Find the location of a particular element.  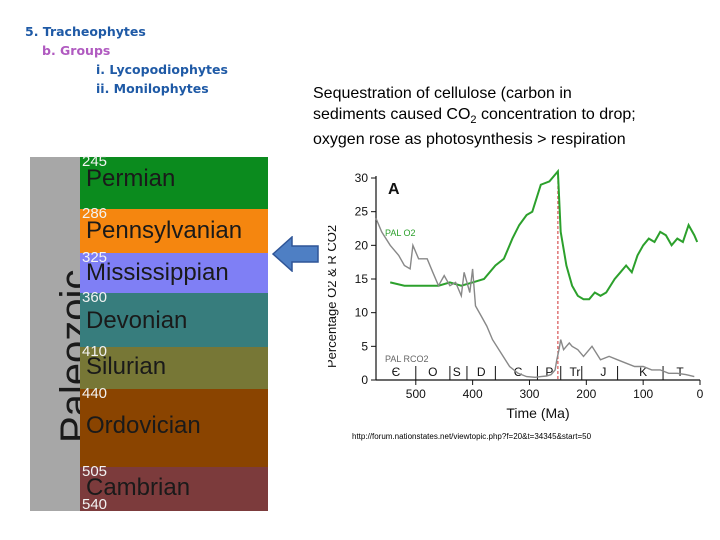

period-labels: Є O S D C P Tr J K T is located at coordinates (538, 372).